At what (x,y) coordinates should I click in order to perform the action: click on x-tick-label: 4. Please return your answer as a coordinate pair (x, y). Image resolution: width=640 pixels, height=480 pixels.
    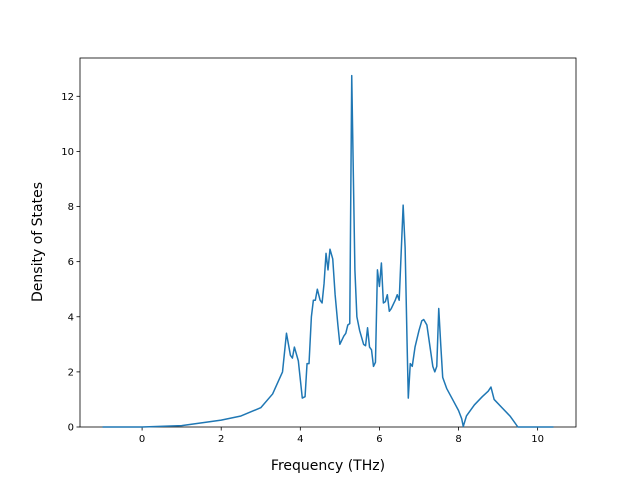
    Looking at the image, I should click on (300, 439).